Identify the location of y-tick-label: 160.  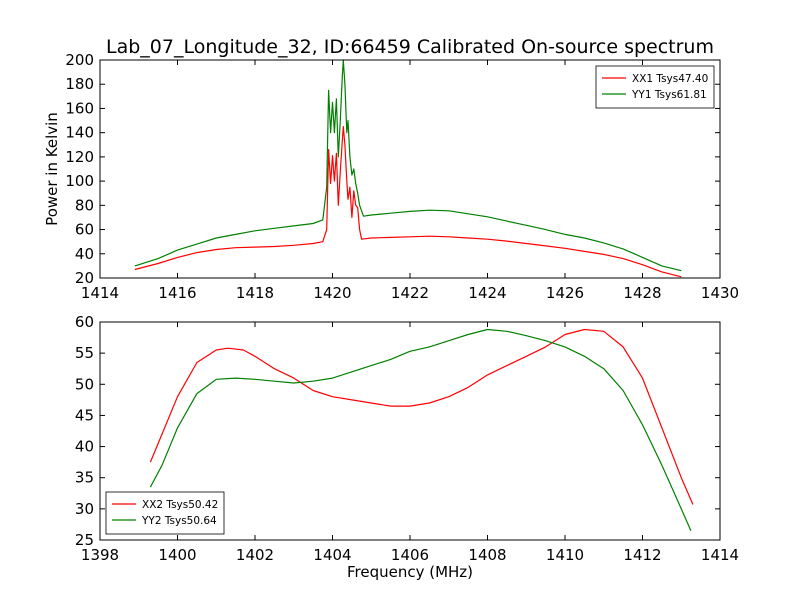
(79, 108).